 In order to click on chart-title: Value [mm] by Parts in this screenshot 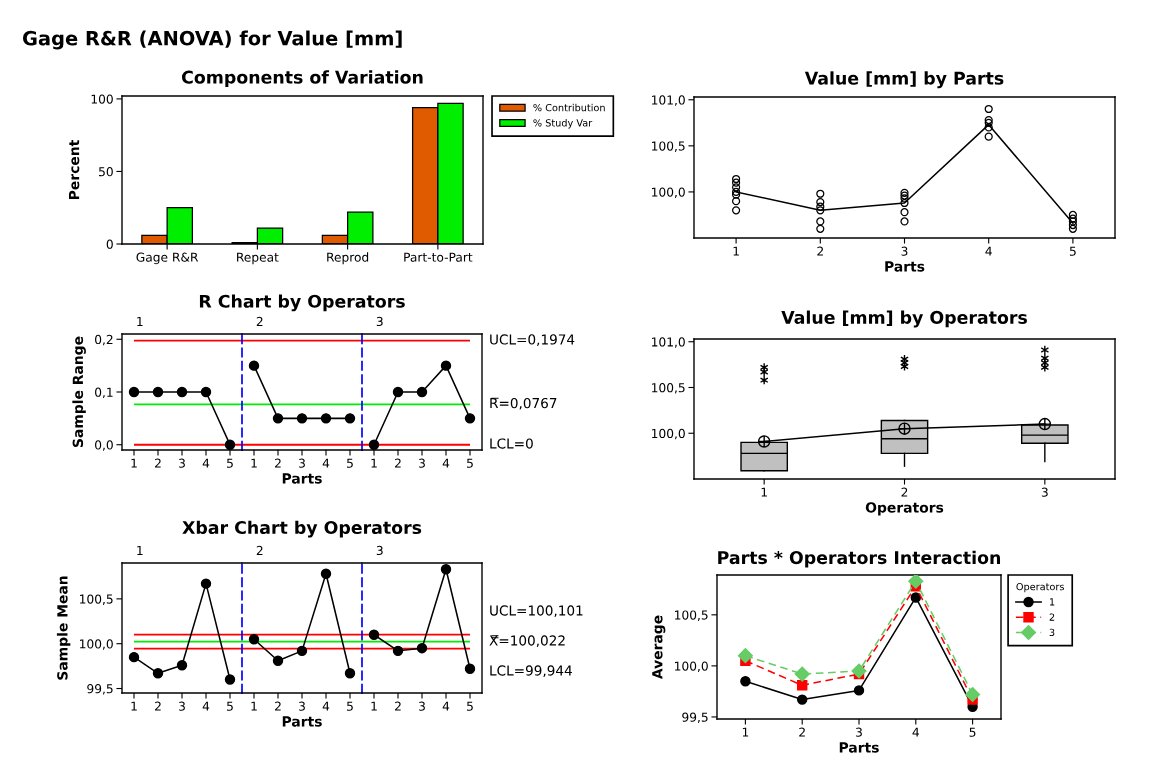, I will do `click(904, 80)`.